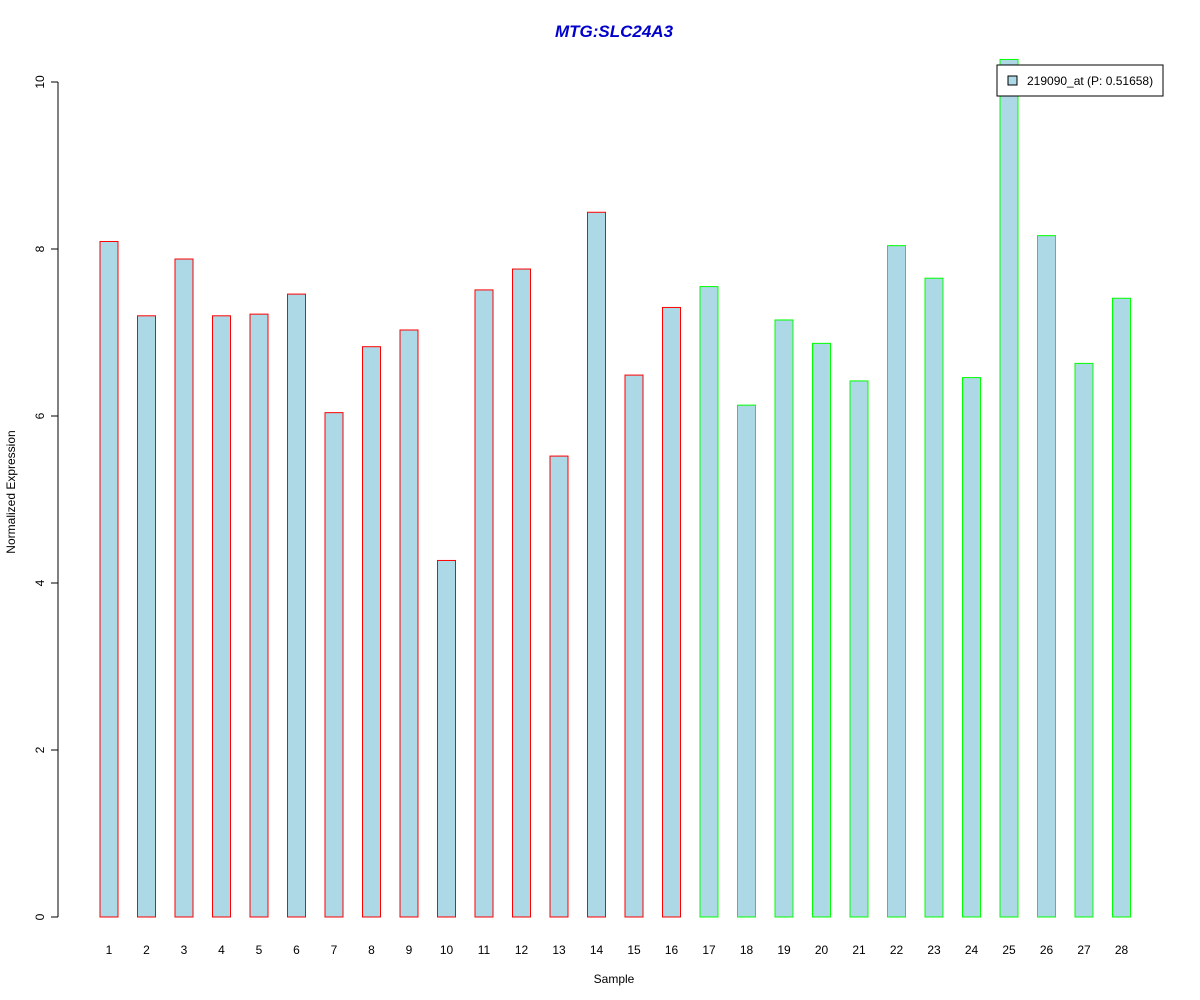 This screenshot has width=1200, height=1000. What do you see at coordinates (184, 950) in the screenshot?
I see `x-tick-label: 3` at bounding box center [184, 950].